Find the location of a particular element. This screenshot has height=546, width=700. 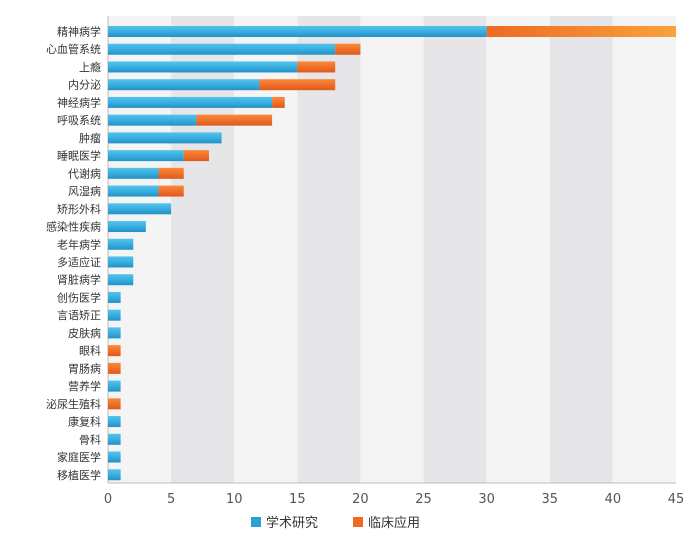

category-label: 睡眠医学 is located at coordinates (79, 156).